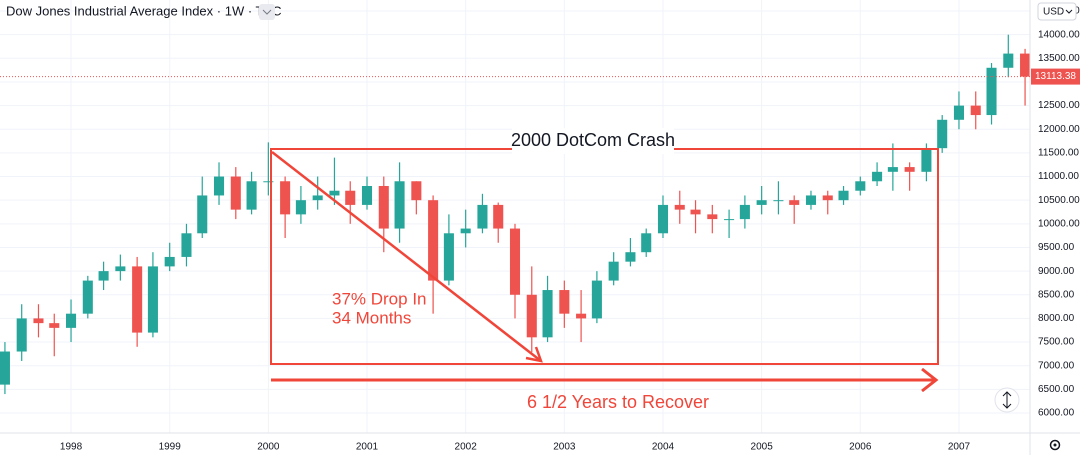  I want to click on y-tick-label: 9000.00, so click(1056, 271).